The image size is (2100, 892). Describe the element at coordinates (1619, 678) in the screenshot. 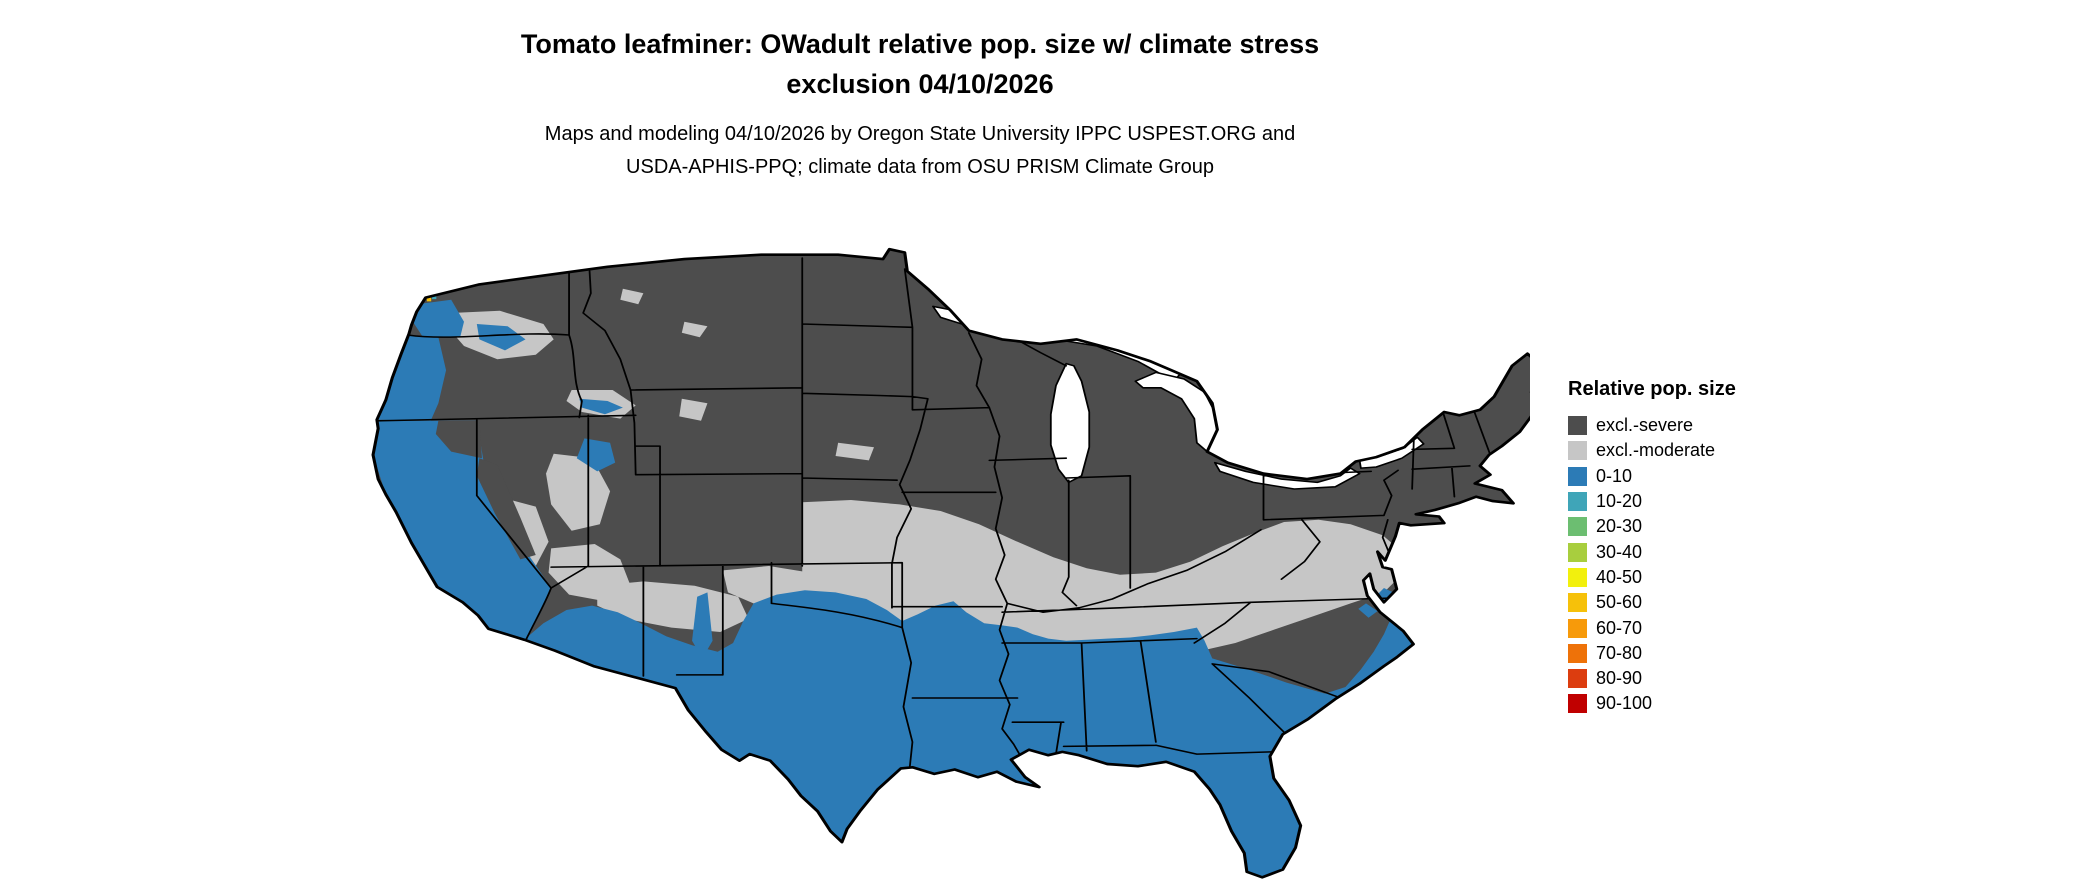

I see `legend-label: 80-90` at that location.